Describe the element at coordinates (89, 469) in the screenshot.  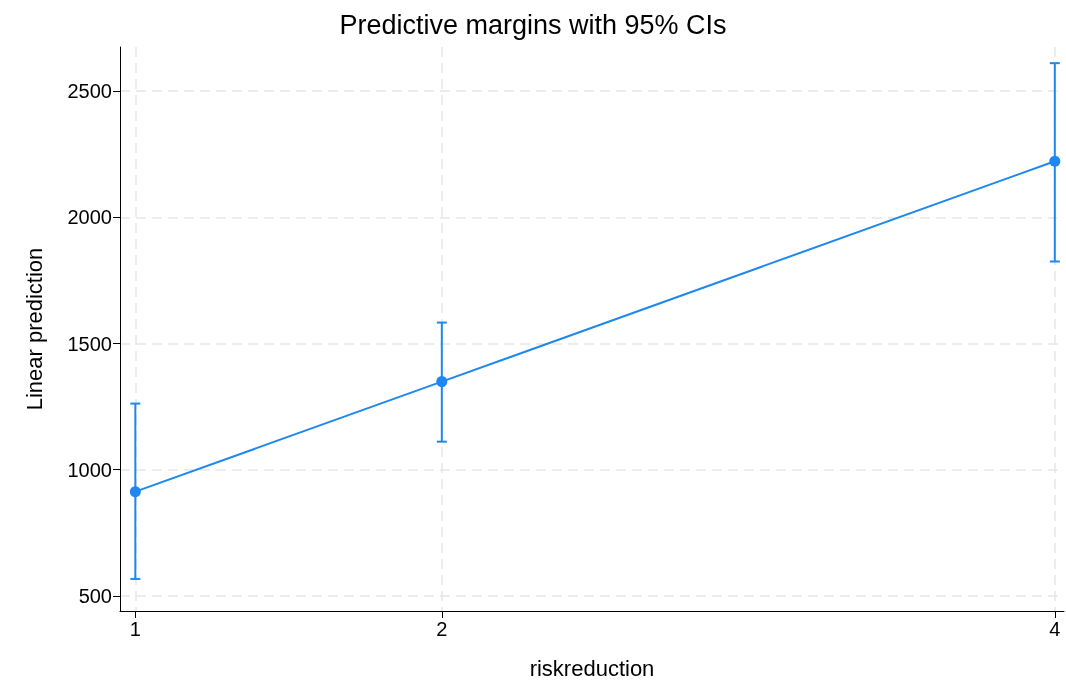
I see `y-tick-label: 1000` at that location.